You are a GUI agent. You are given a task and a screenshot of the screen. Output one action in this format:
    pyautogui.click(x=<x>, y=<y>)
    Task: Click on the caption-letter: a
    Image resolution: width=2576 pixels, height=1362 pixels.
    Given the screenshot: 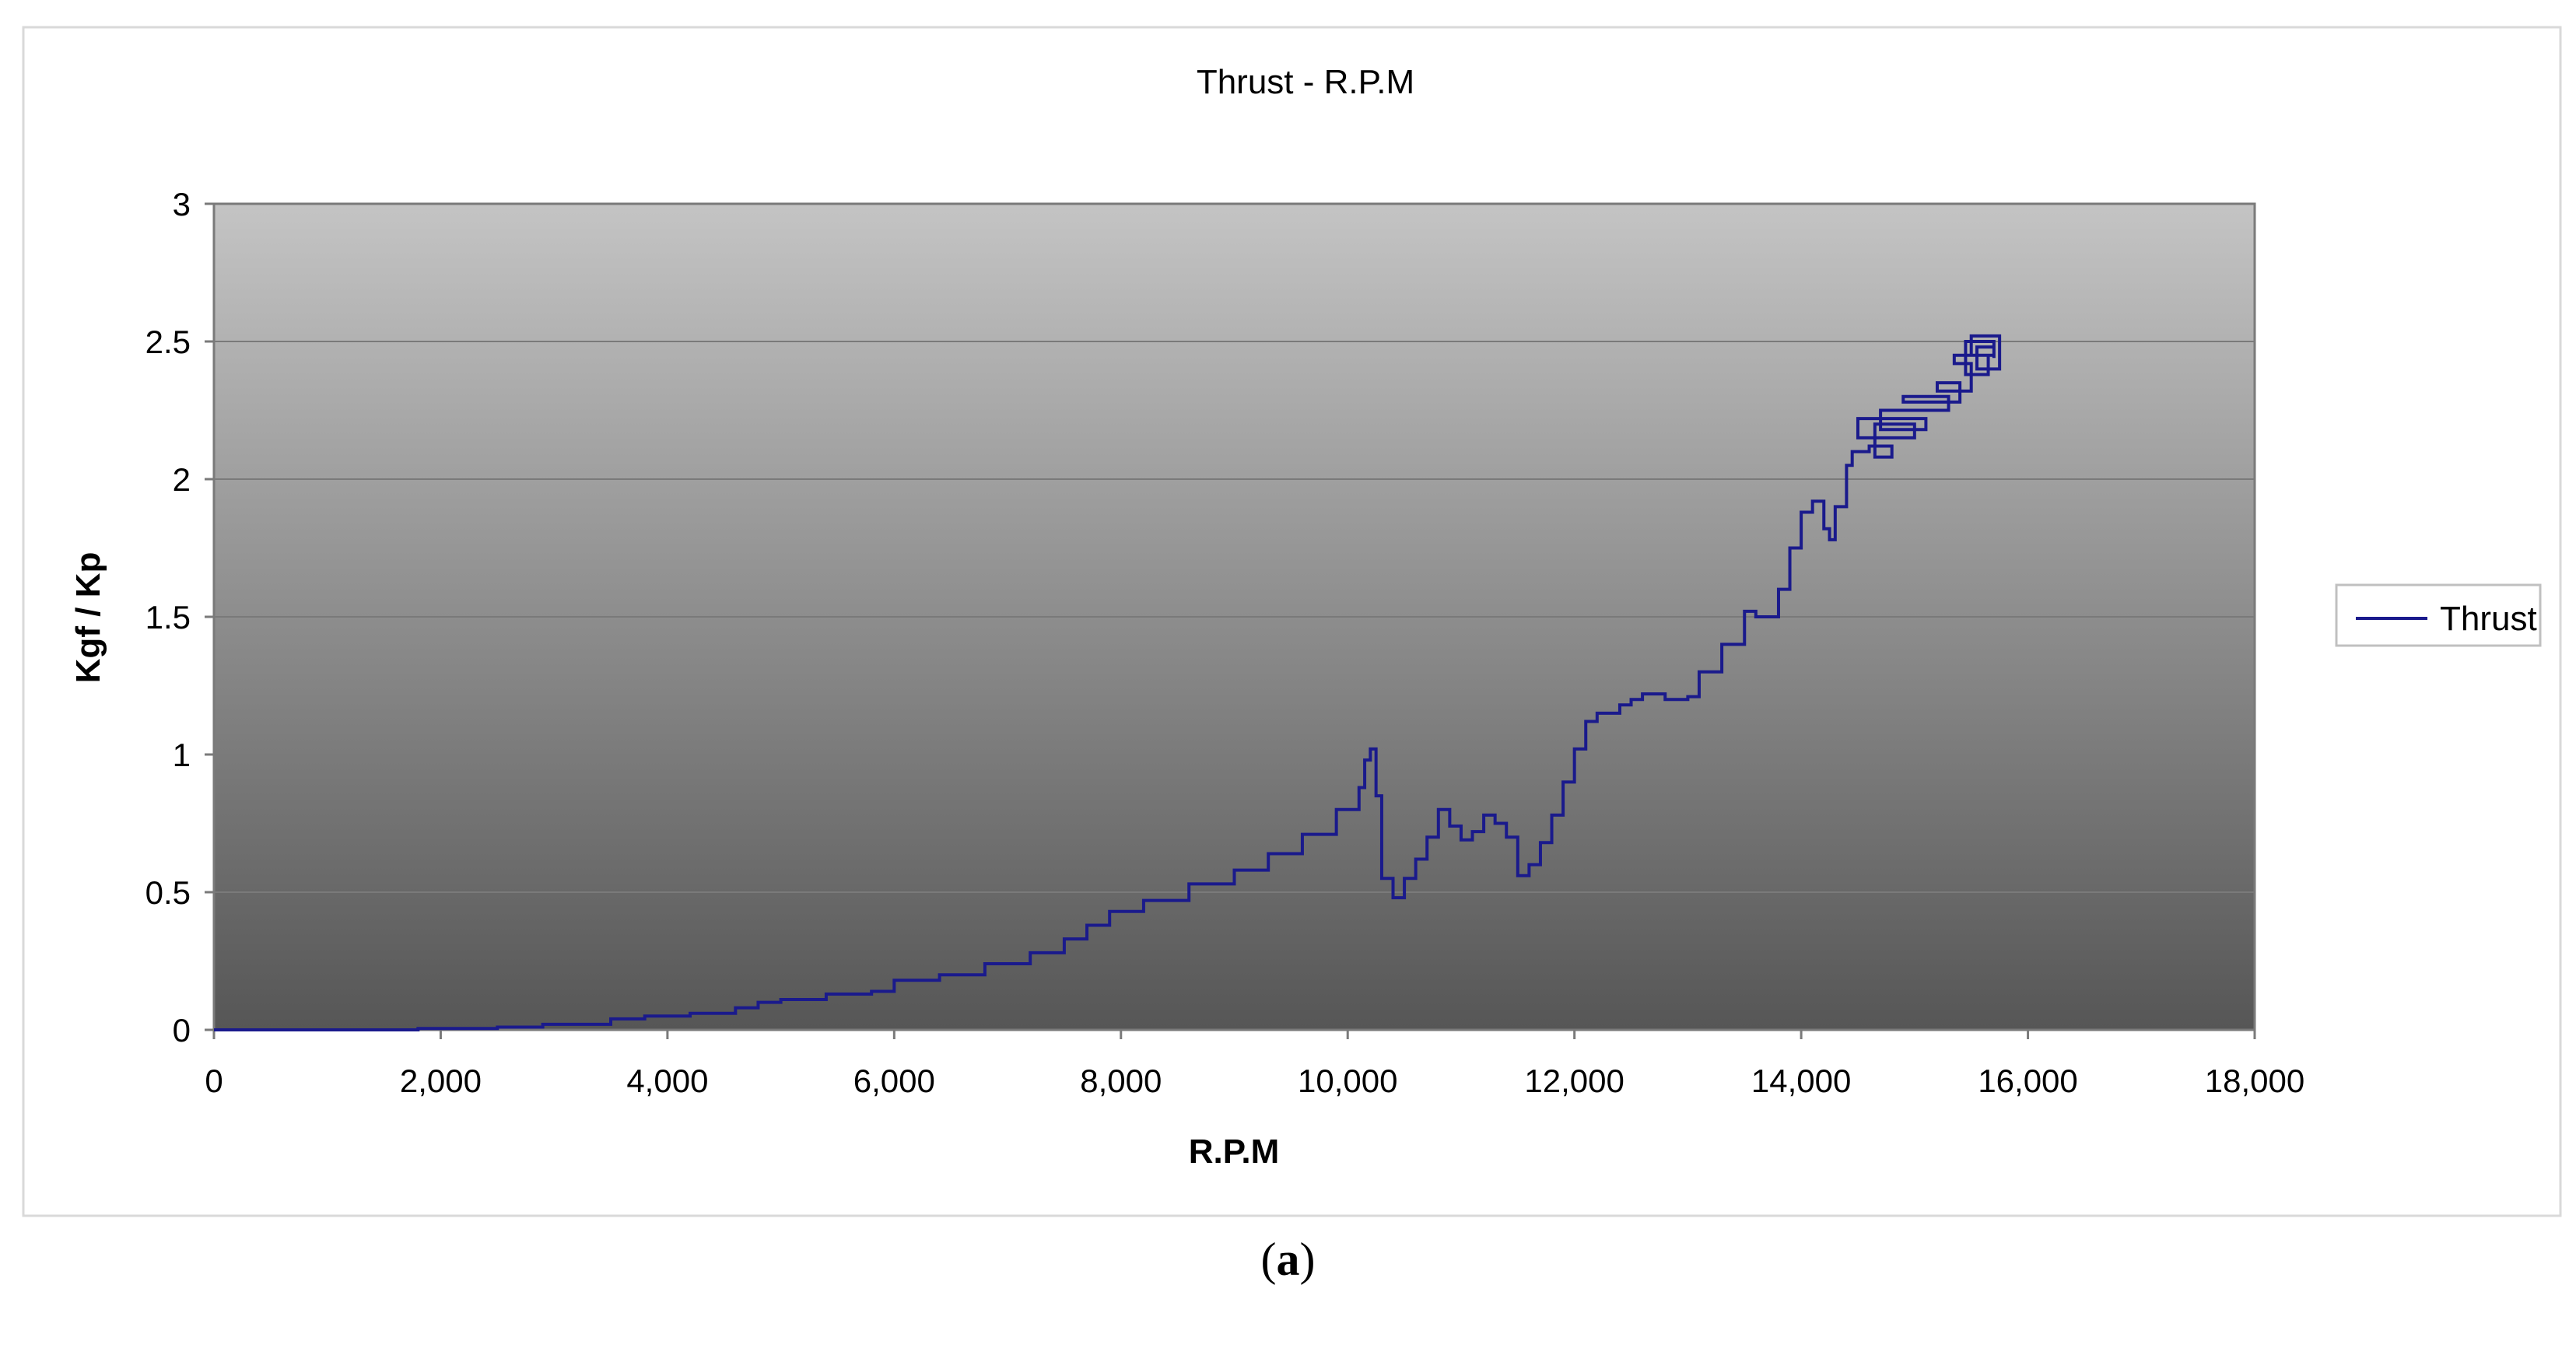 What is the action you would take?
    pyautogui.click(x=1288, y=1259)
    